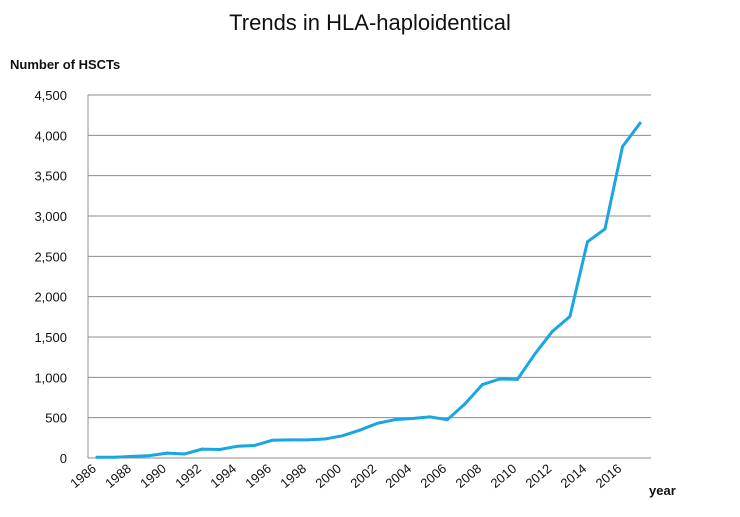 The height and width of the screenshot is (517, 740). Describe the element at coordinates (307, 440) in the screenshot. I see `data-point-1998` at that location.